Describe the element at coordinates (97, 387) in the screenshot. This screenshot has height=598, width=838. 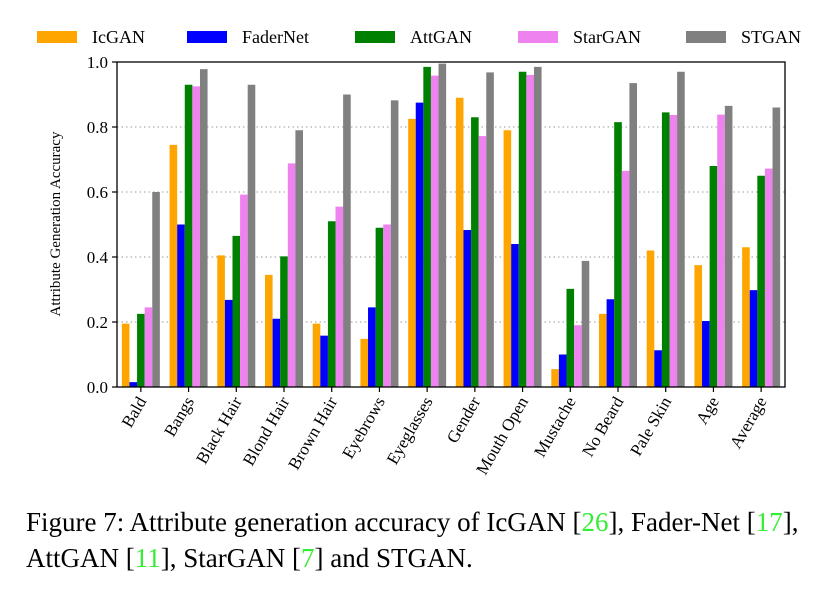
I see `y-tick-label: 0.0` at that location.